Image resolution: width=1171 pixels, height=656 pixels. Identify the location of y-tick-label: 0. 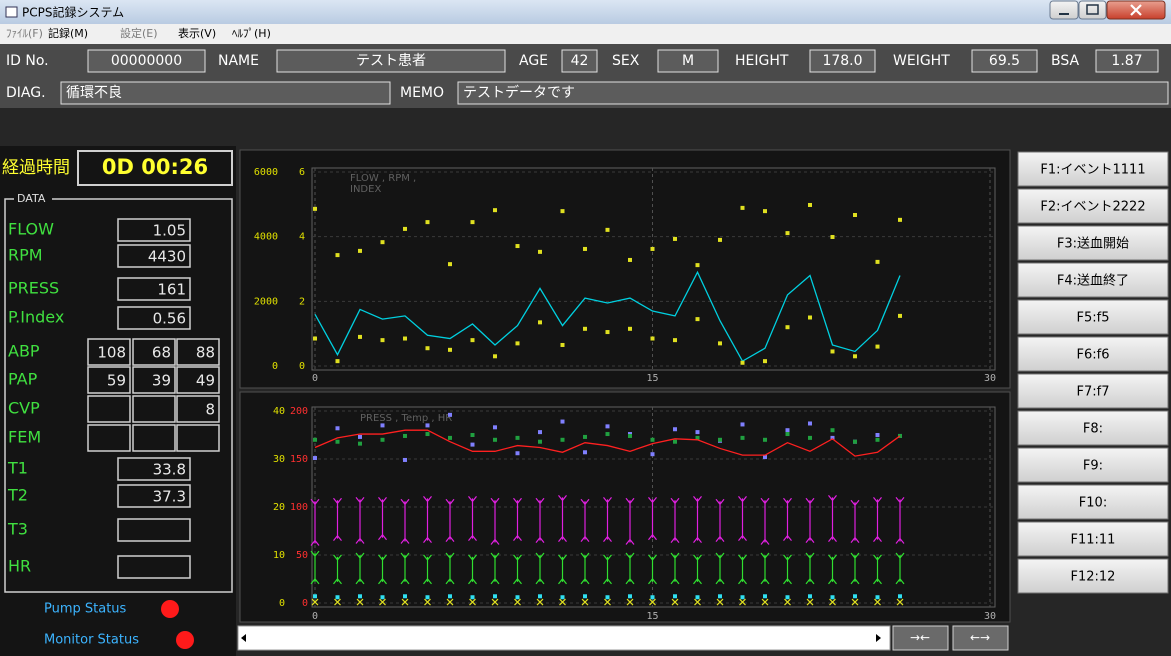
(302, 366).